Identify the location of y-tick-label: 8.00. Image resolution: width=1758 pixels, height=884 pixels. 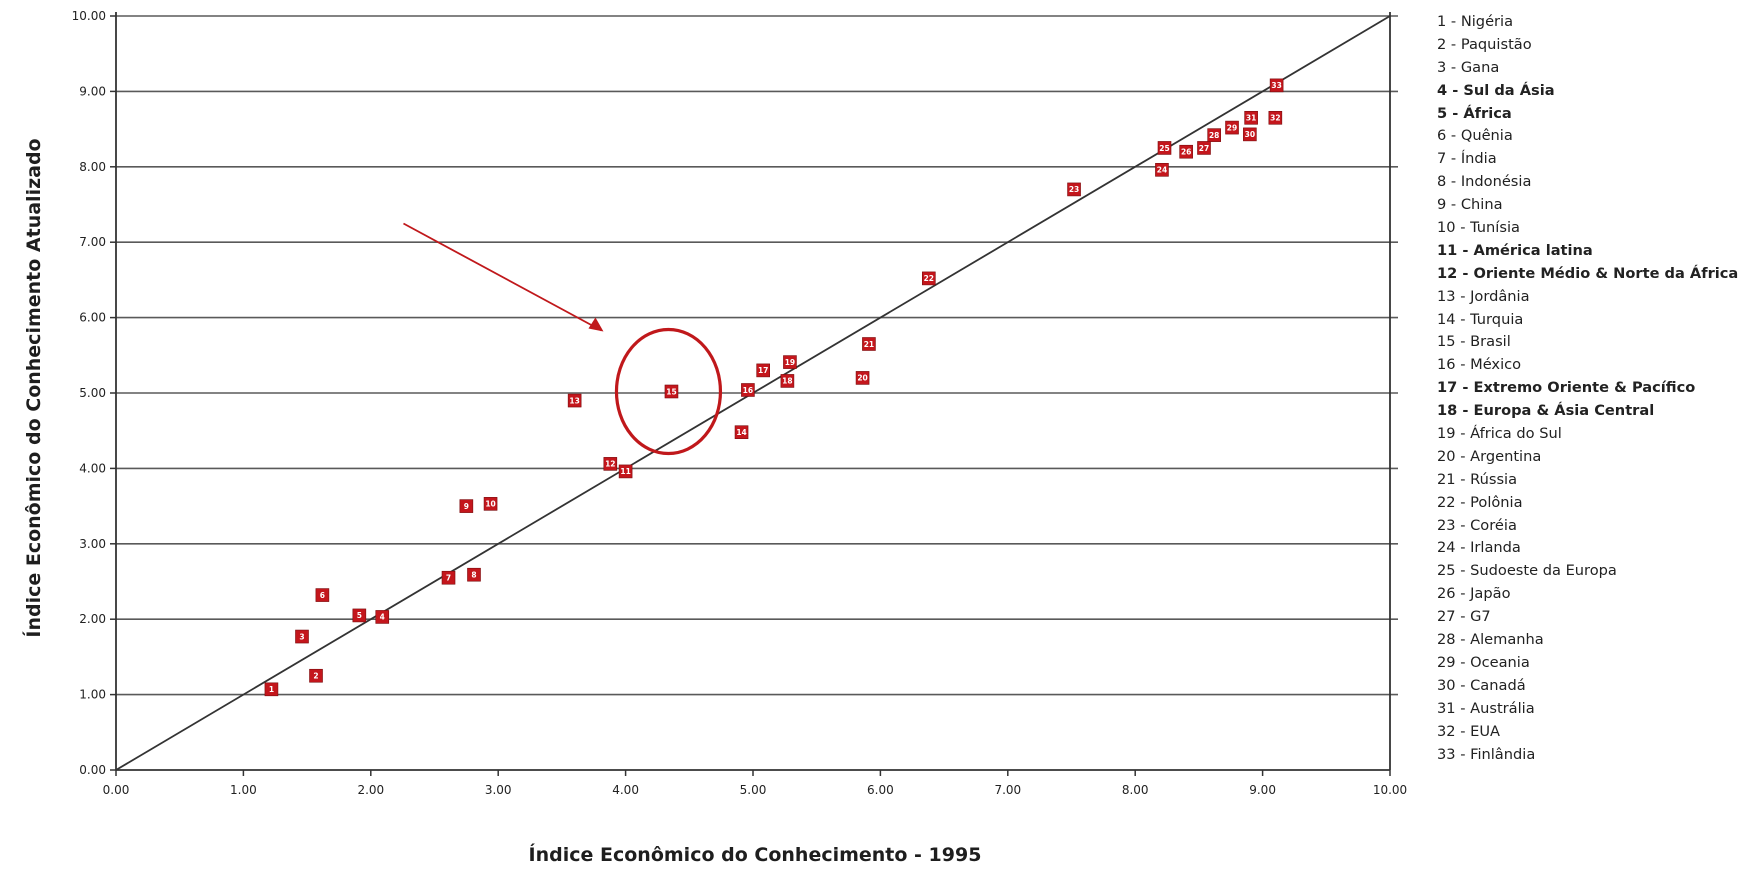
(92, 167).